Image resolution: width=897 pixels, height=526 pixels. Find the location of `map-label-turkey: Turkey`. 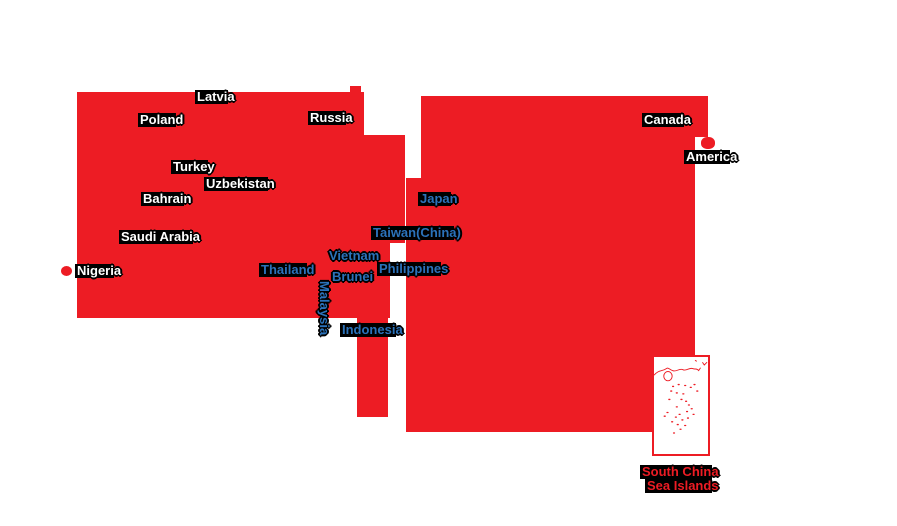

map-label-turkey: Turkey is located at coordinates (193, 166).